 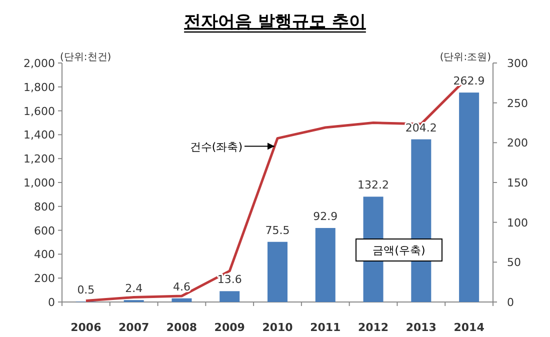 I want to click on x-tick-label: 2014, so click(x=469, y=327).